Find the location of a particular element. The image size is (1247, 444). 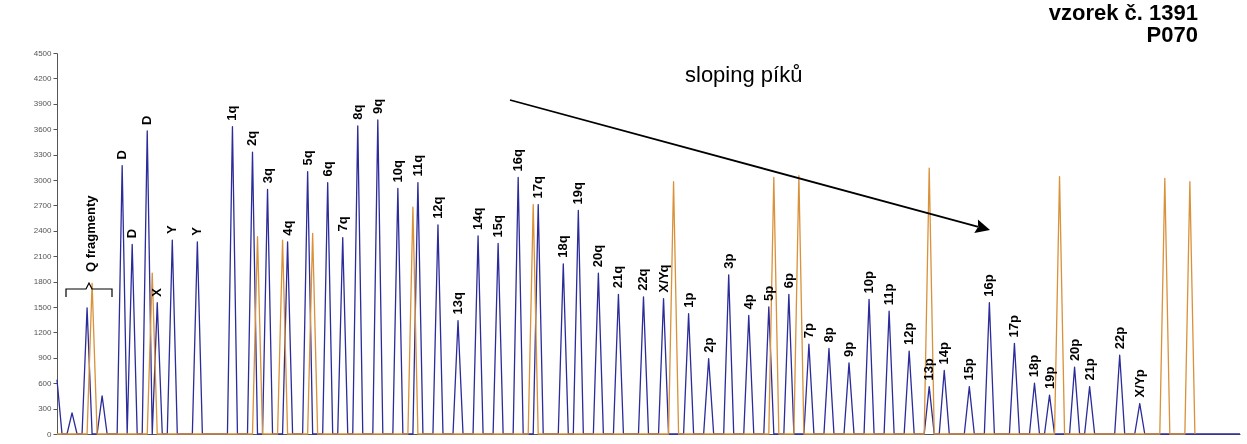

annotation: 1q is located at coordinates (232, 113).